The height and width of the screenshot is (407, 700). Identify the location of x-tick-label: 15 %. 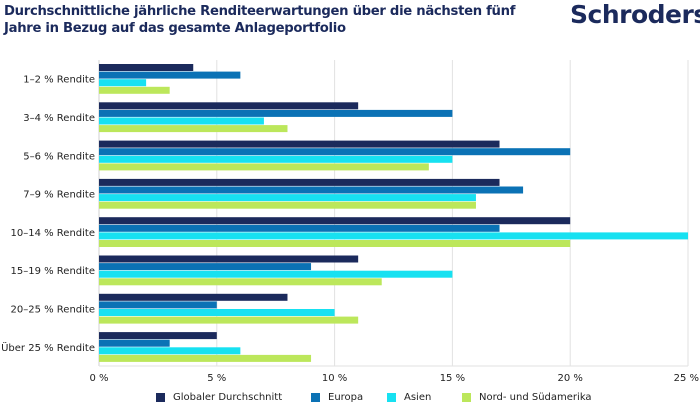
(452, 378).